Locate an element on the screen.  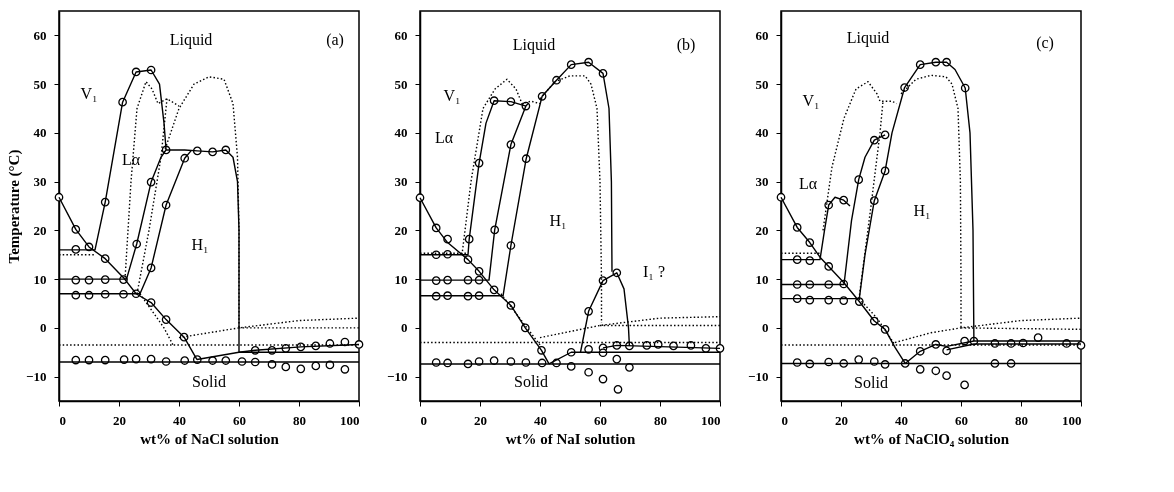
y-axis-title: Temperature (°C) is located at coordinates (15, 206).